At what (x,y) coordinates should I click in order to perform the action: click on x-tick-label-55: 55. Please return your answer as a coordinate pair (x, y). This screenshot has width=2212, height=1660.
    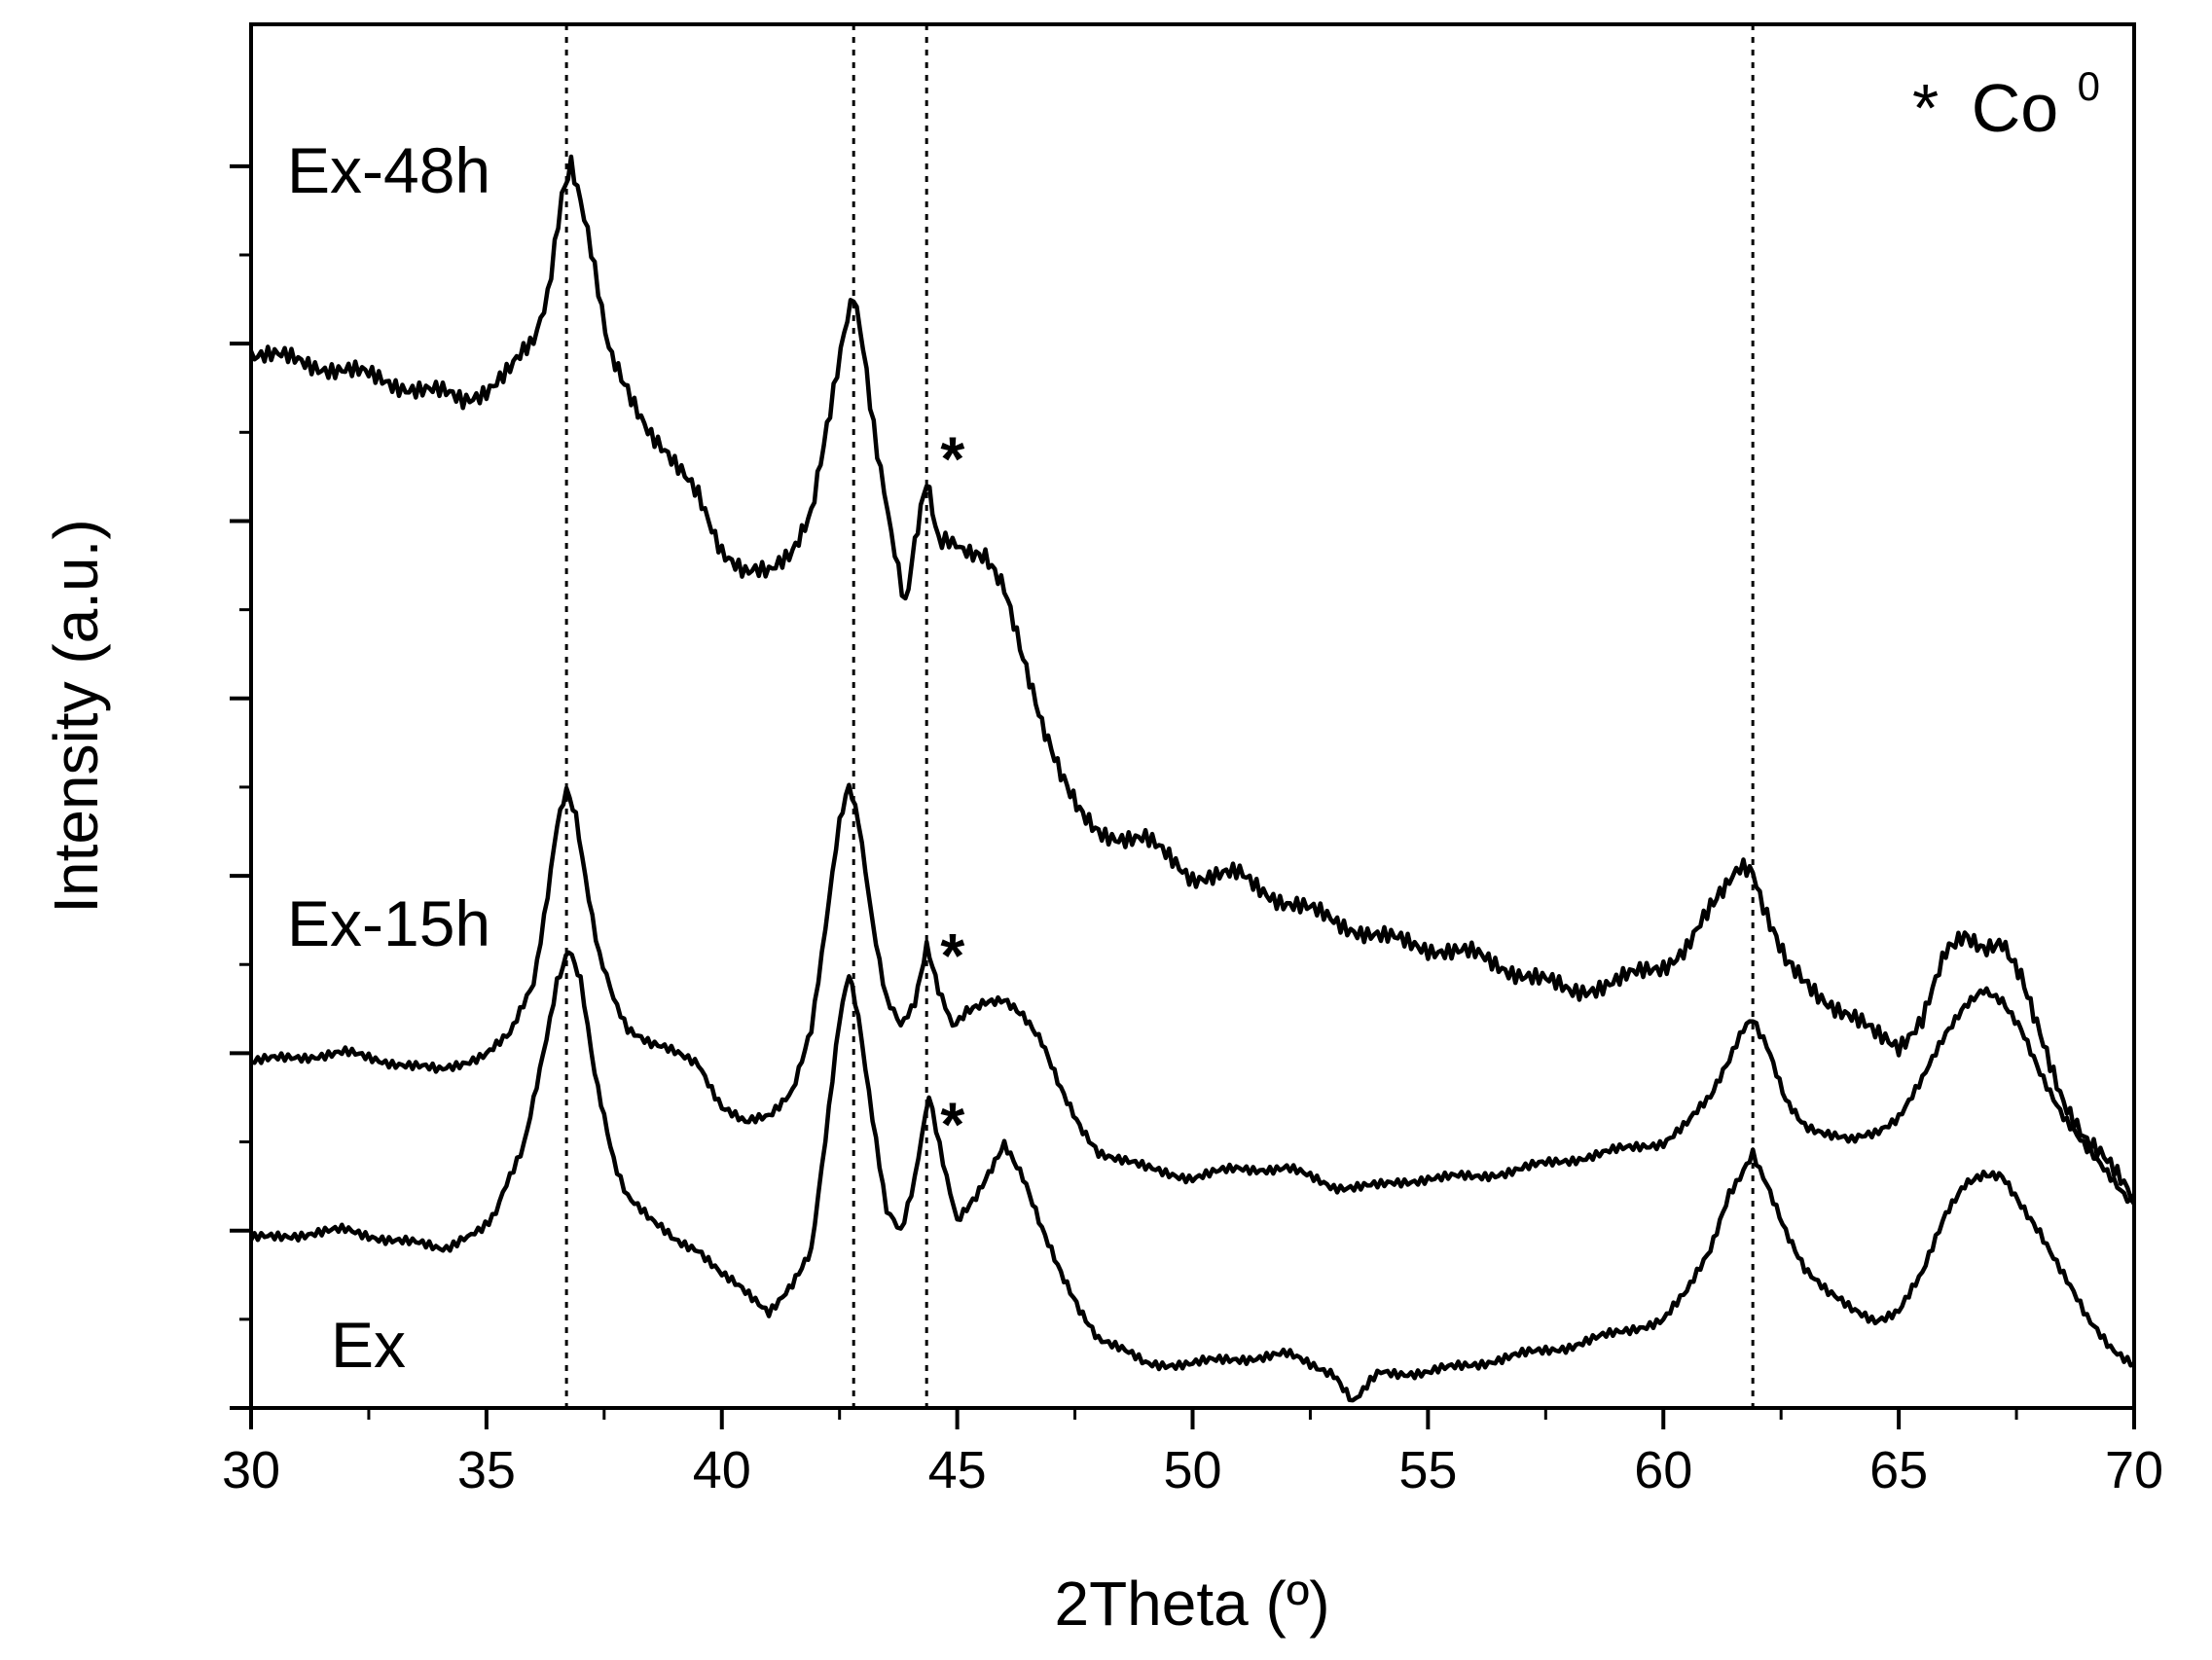
    Looking at the image, I should click on (1427, 1470).